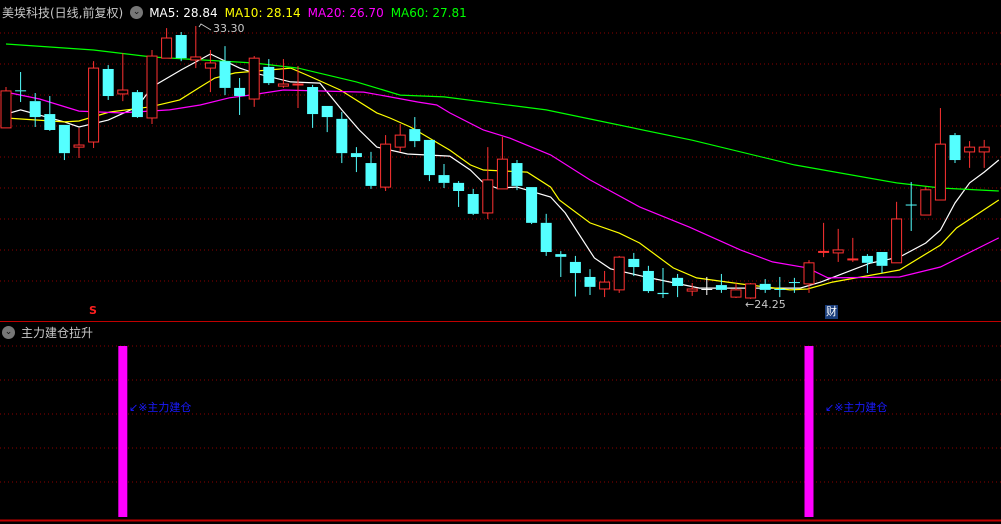 The image size is (1001, 524). I want to click on stock-title: 美埃科技(日线,前复权), so click(63, 13).